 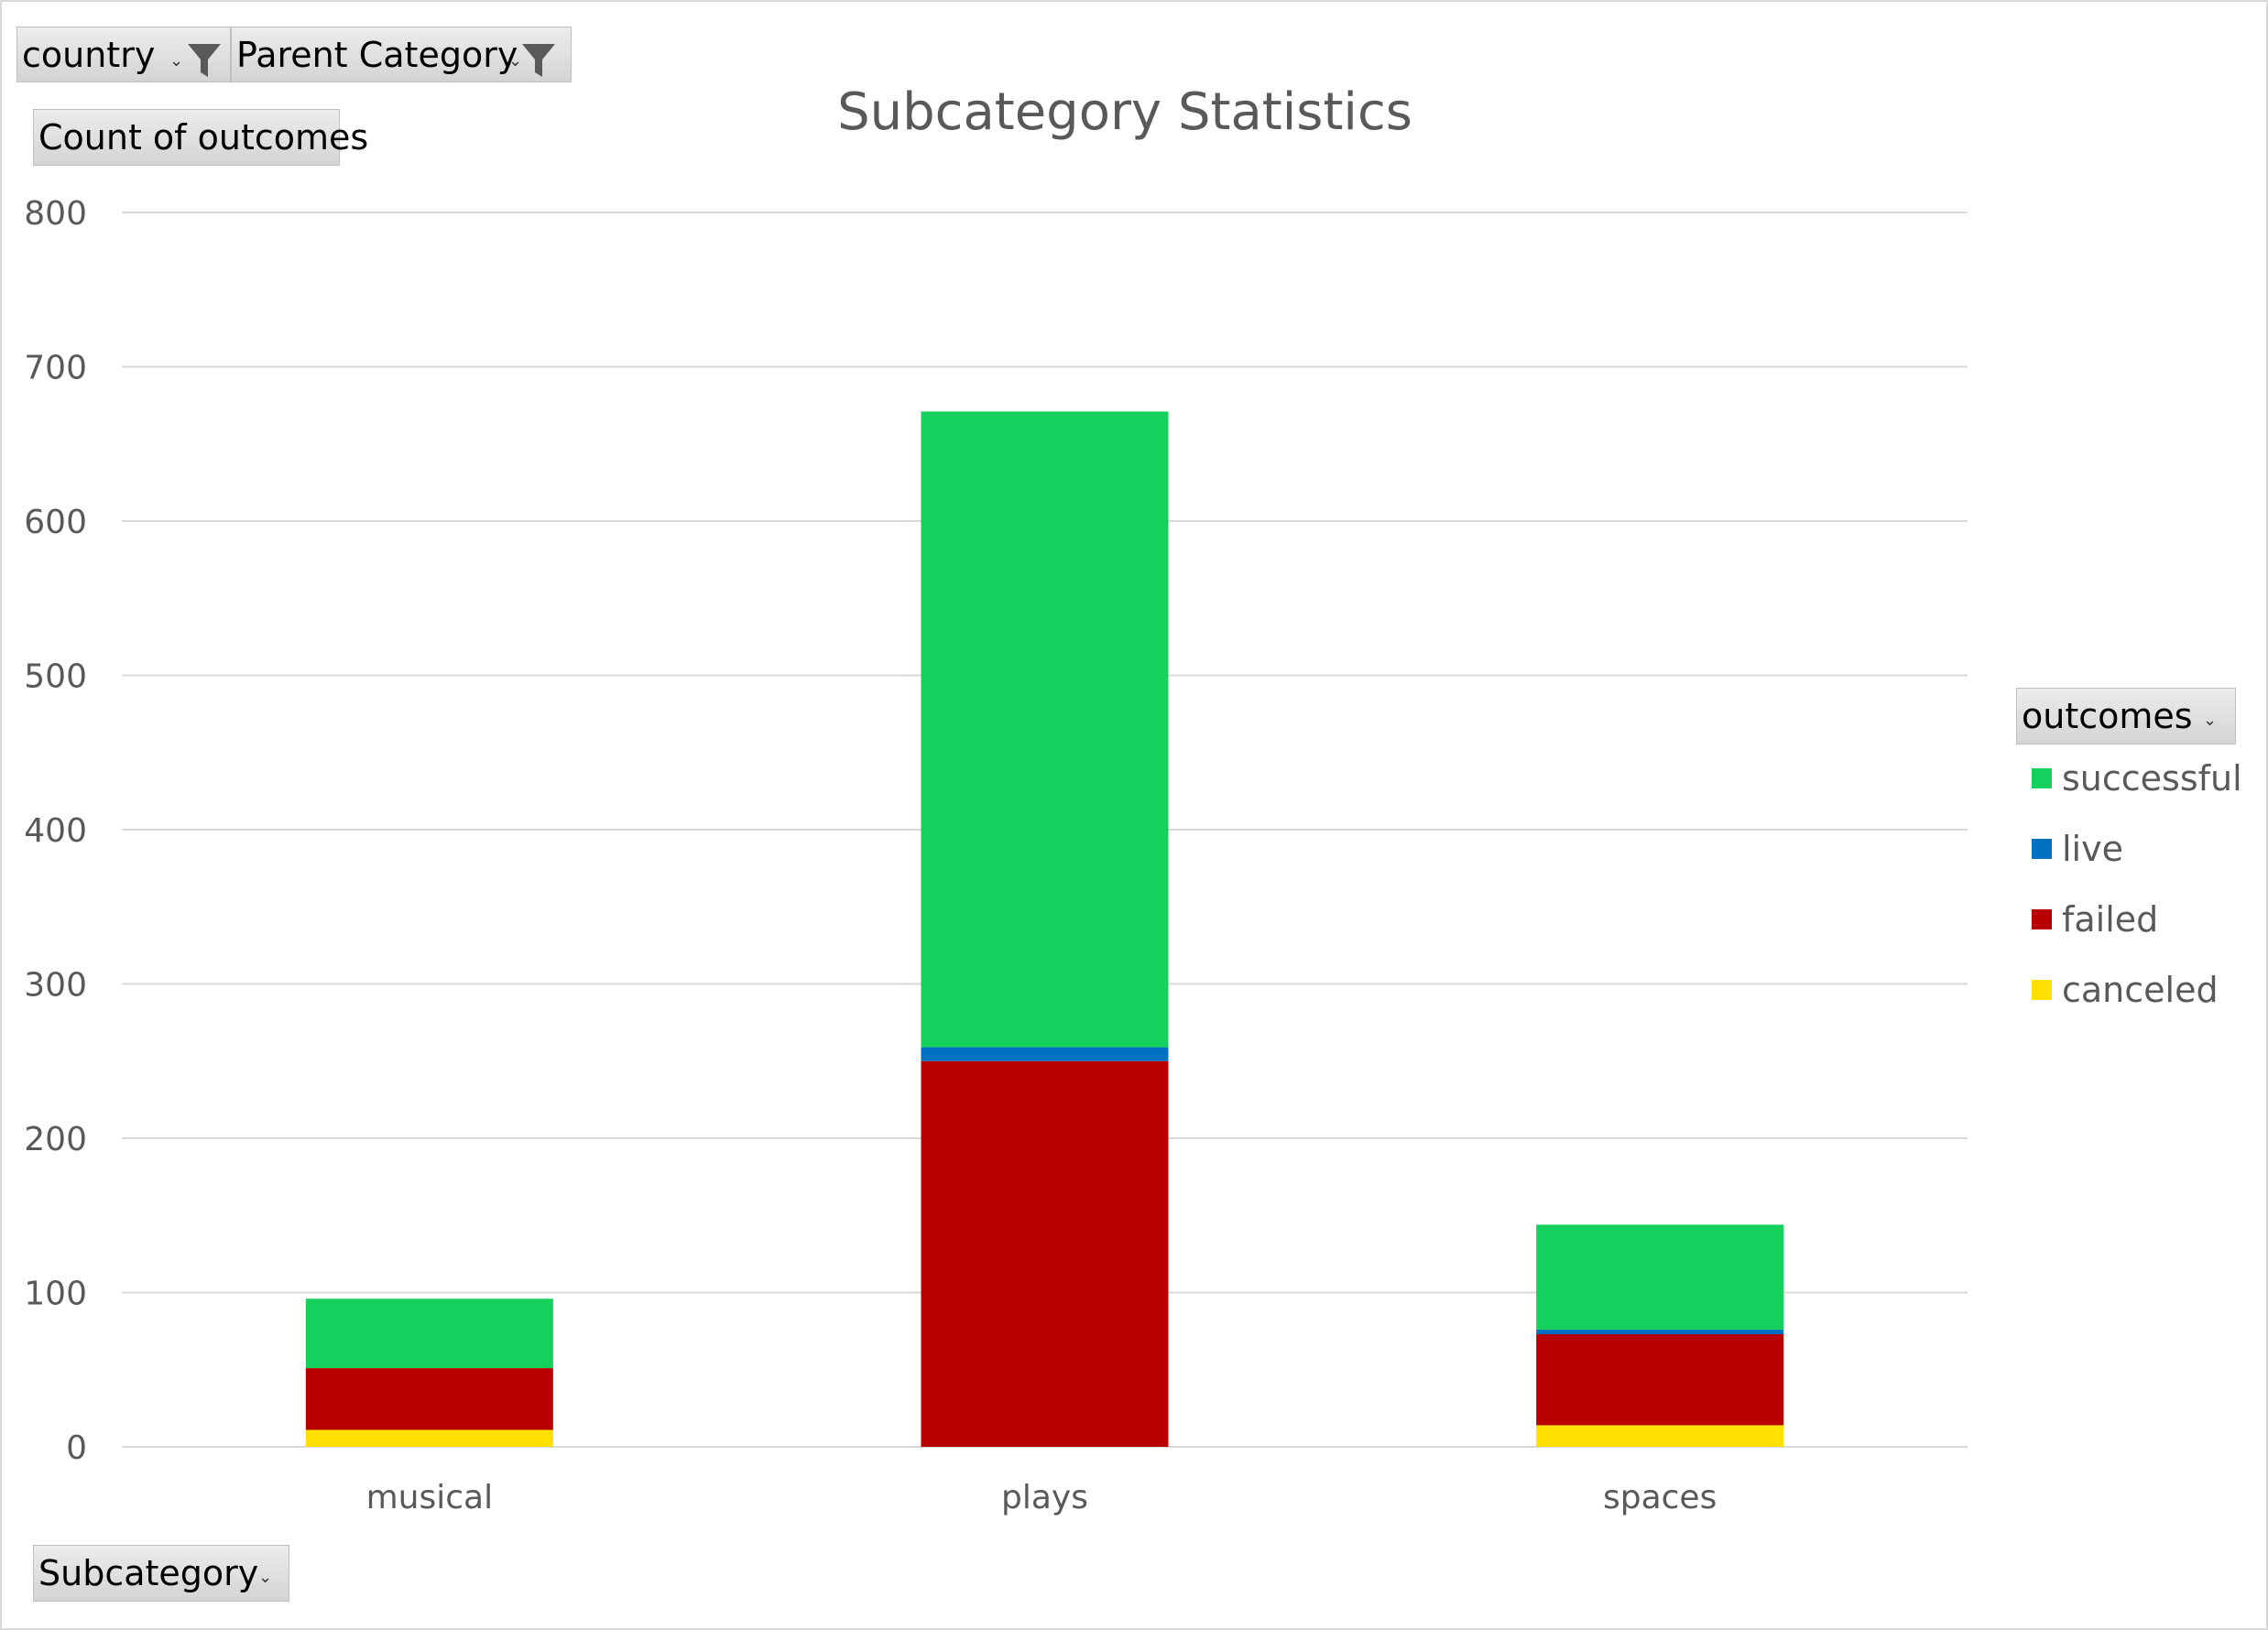 I want to click on y-axis-tick-labels: 0 100 200 300 400 500 600 700 800, so click(x=55, y=831).